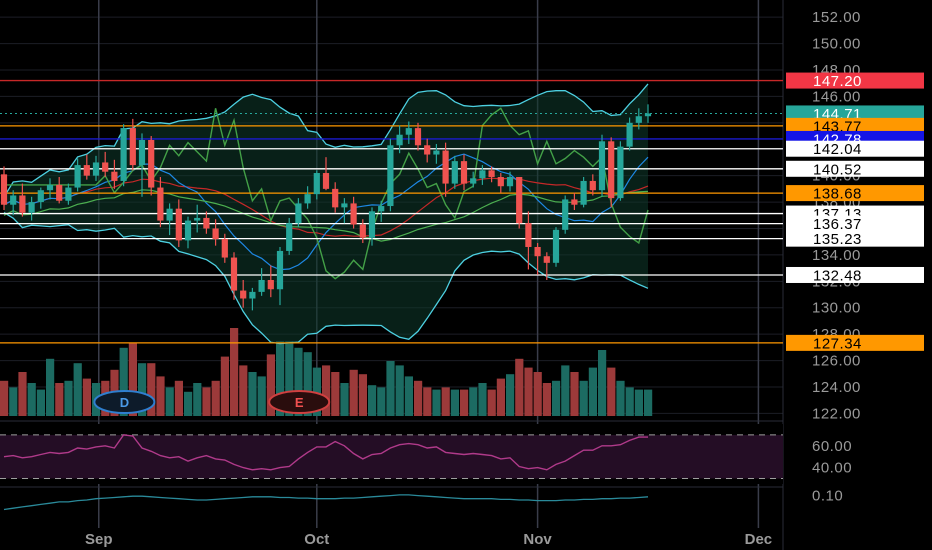  I want to click on event-marker-d, so click(124, 402).